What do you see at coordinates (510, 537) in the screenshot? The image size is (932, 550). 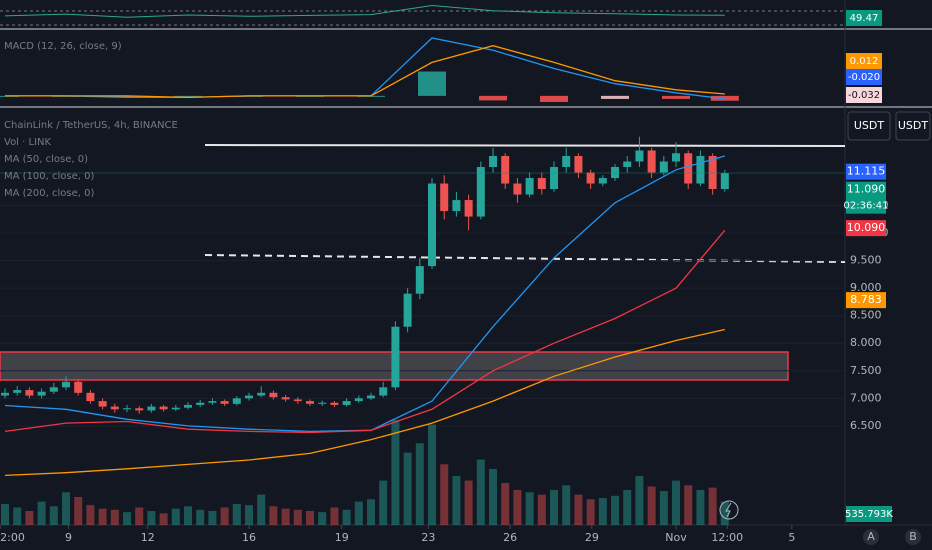 I see `x-tick-label: 26` at bounding box center [510, 537].